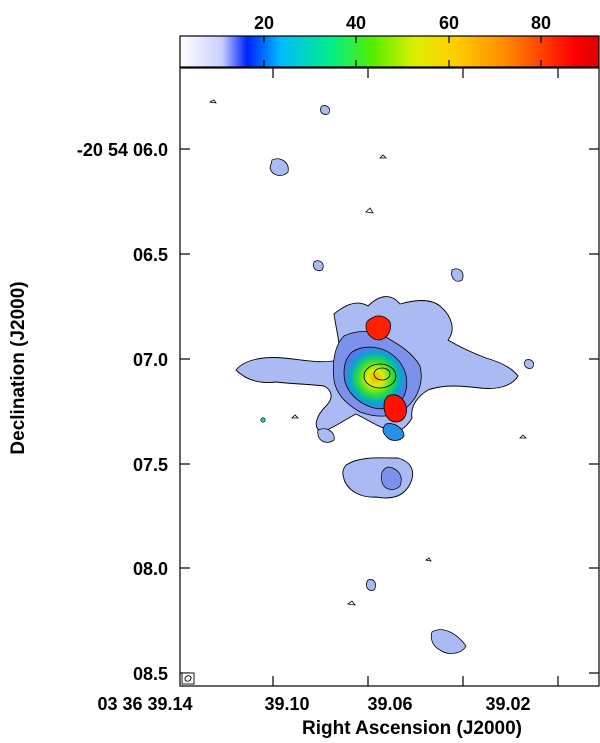 Image resolution: width=600 pixels, height=743 pixels. I want to click on colorbar-gradient, so click(389, 51).